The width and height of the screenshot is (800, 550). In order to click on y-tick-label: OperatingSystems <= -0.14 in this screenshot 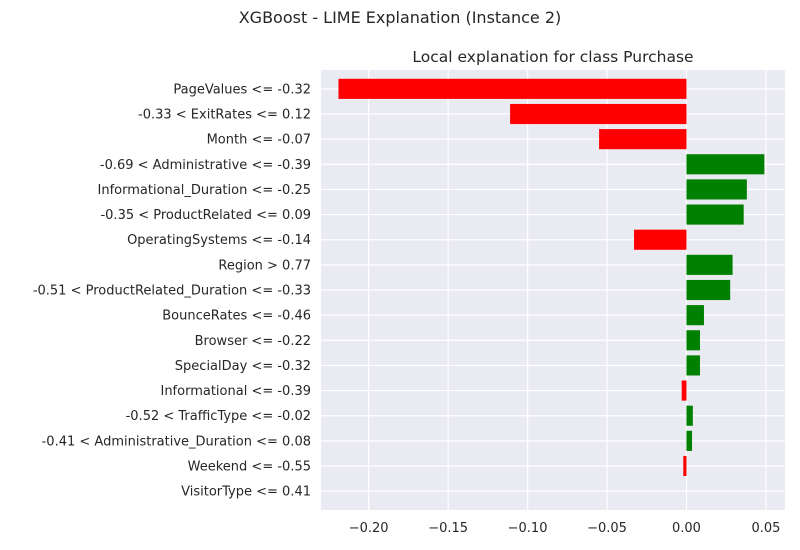, I will do `click(219, 240)`.